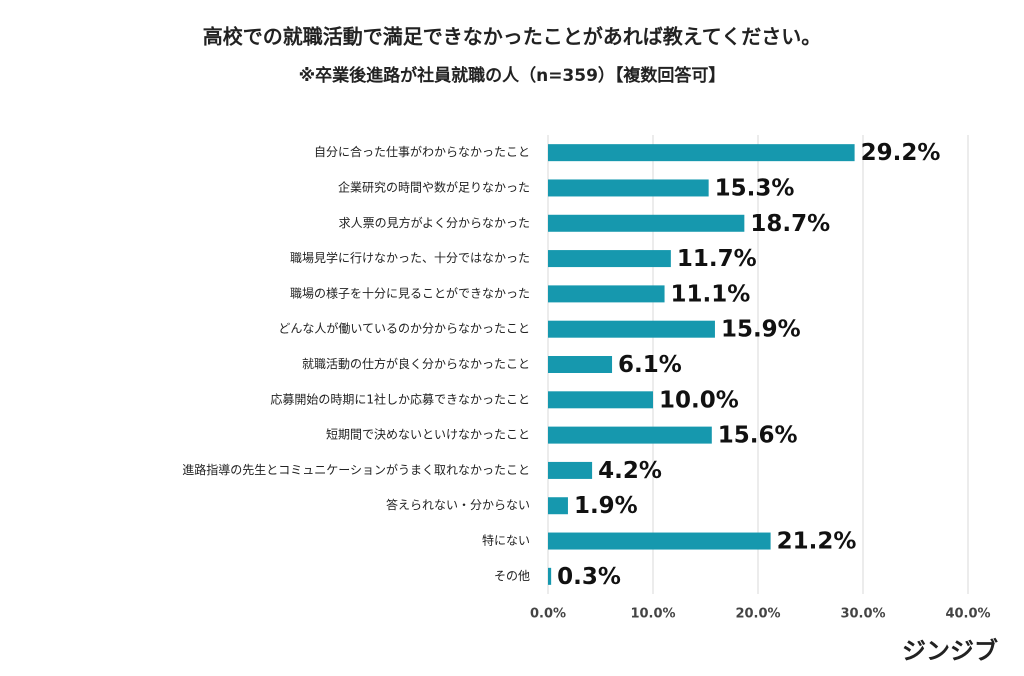 The width and height of the screenshot is (1024, 676). Describe the element at coordinates (630, 471) in the screenshot. I see `value-label: 4.2%` at that location.